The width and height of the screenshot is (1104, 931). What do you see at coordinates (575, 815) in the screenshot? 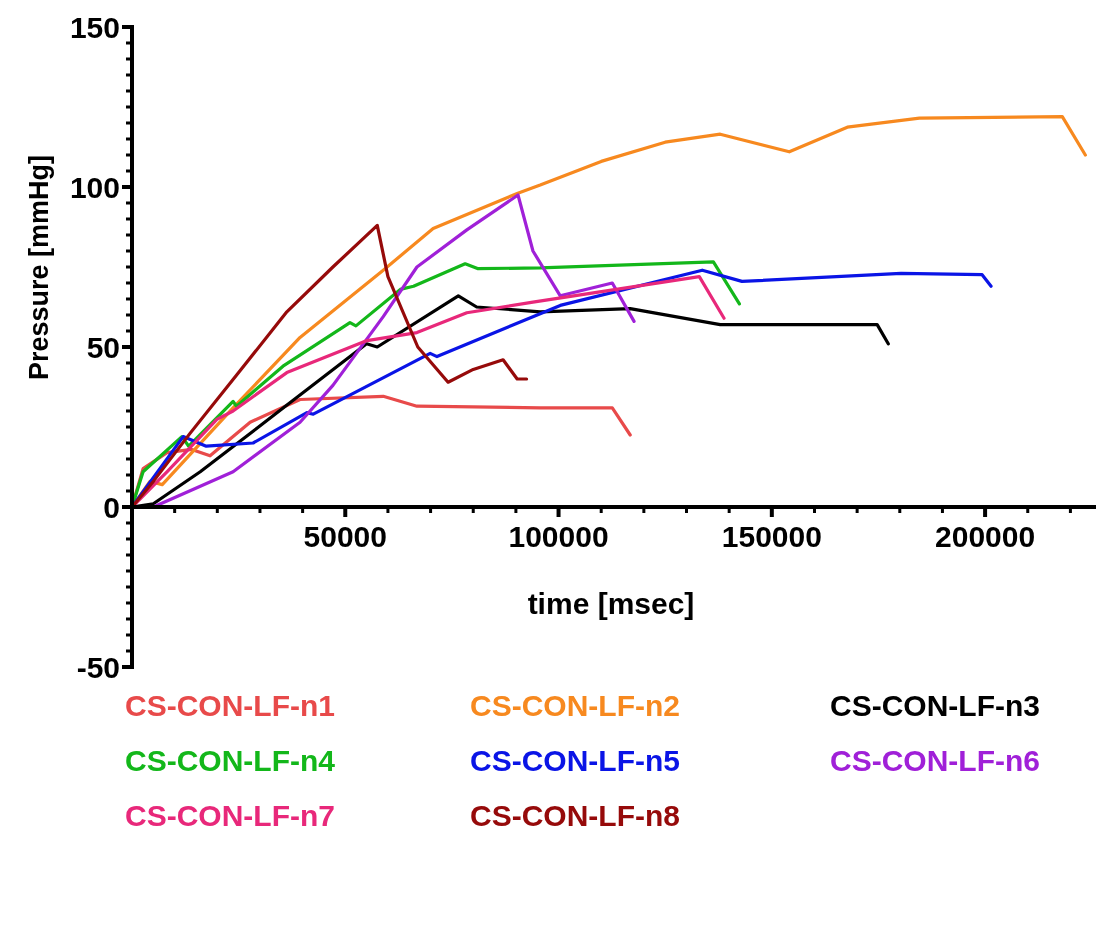
I see `text: CS-CON-LF-n8` at bounding box center [575, 815].